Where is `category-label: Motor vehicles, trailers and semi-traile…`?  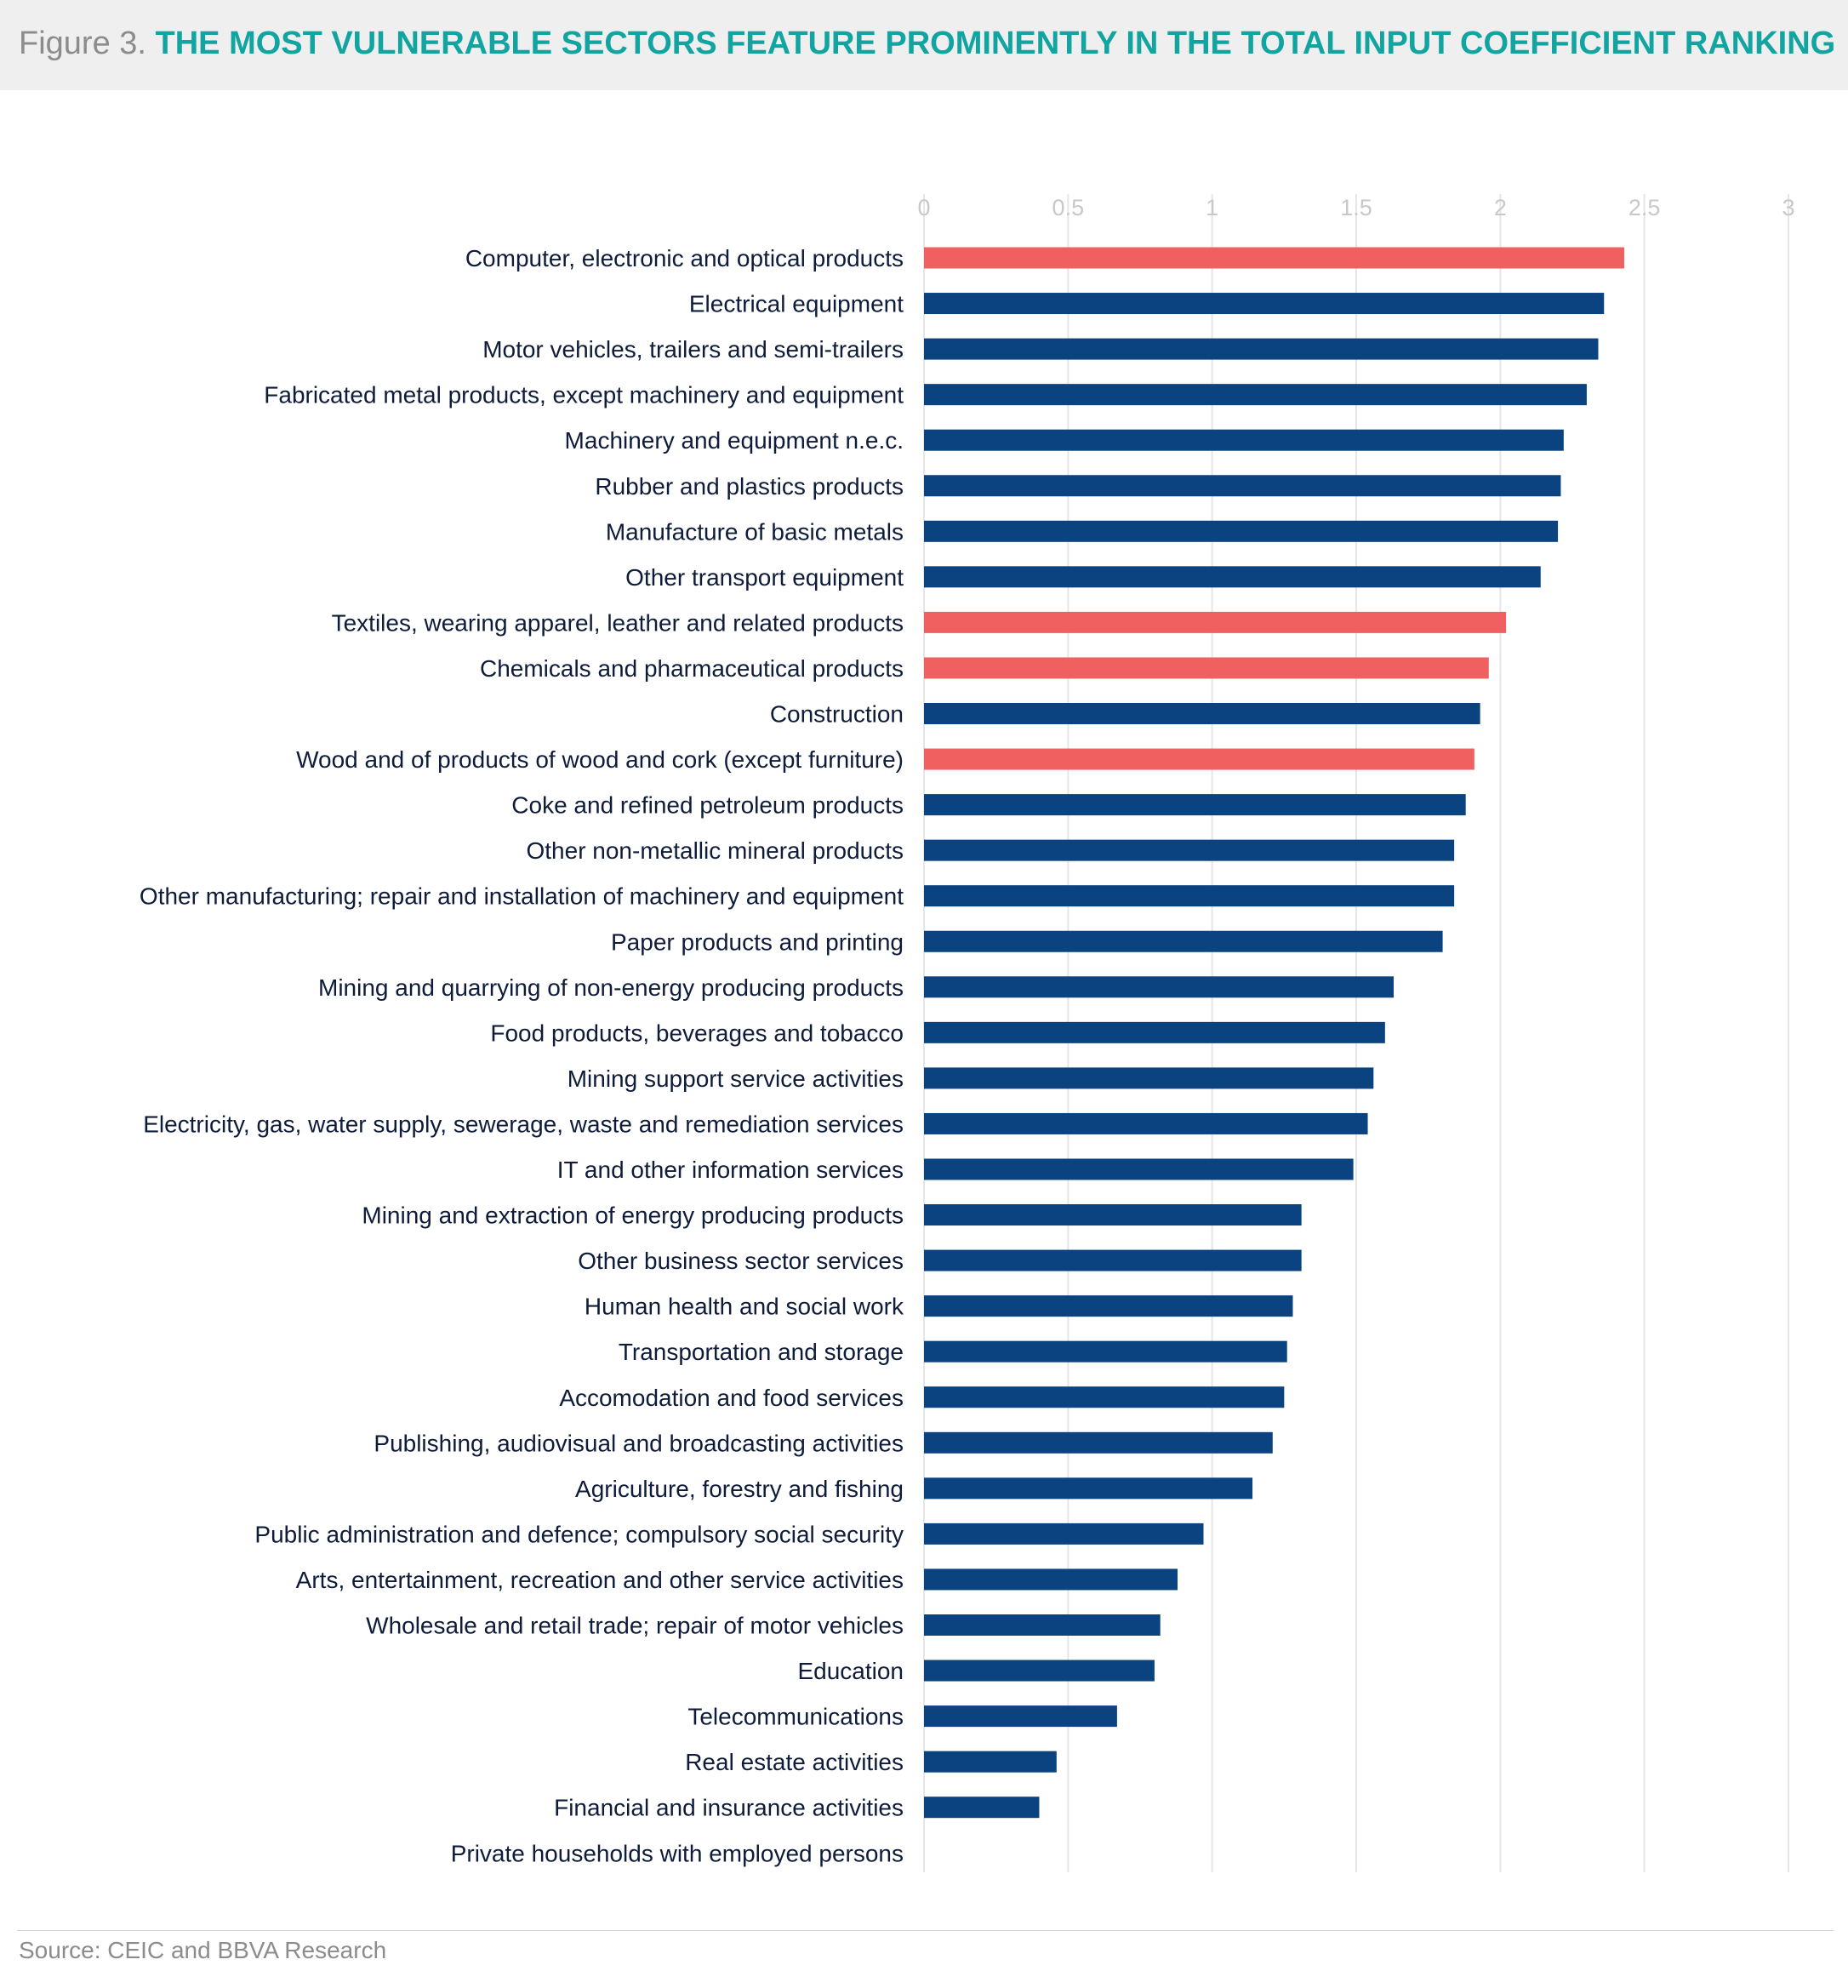 category-label: Motor vehicles, trailers and semi-traile… is located at coordinates (693, 349).